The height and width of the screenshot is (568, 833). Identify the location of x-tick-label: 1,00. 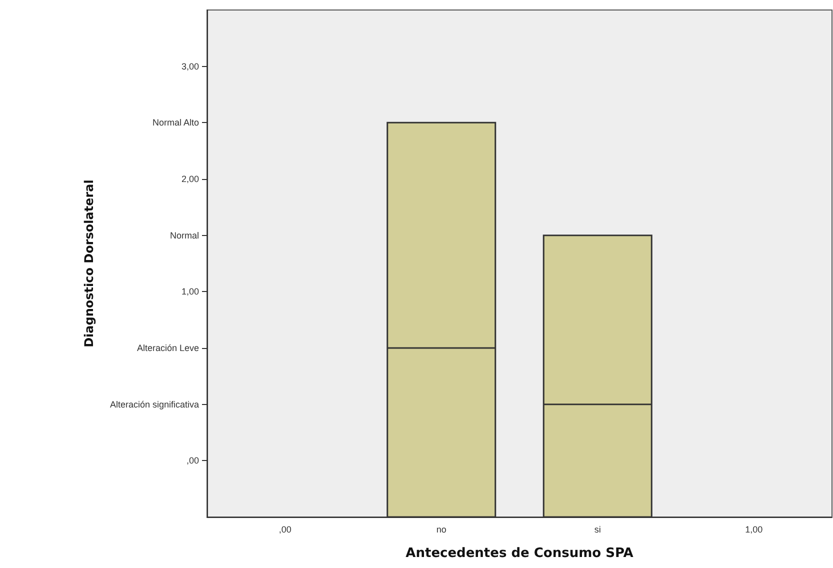
(754, 529).